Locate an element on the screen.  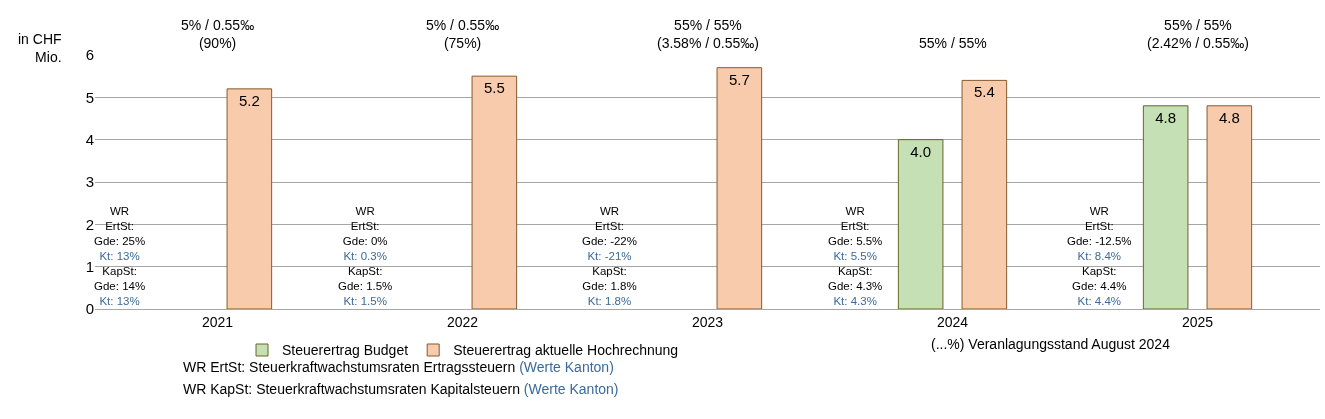
data-label: 5.2 is located at coordinates (249, 100).